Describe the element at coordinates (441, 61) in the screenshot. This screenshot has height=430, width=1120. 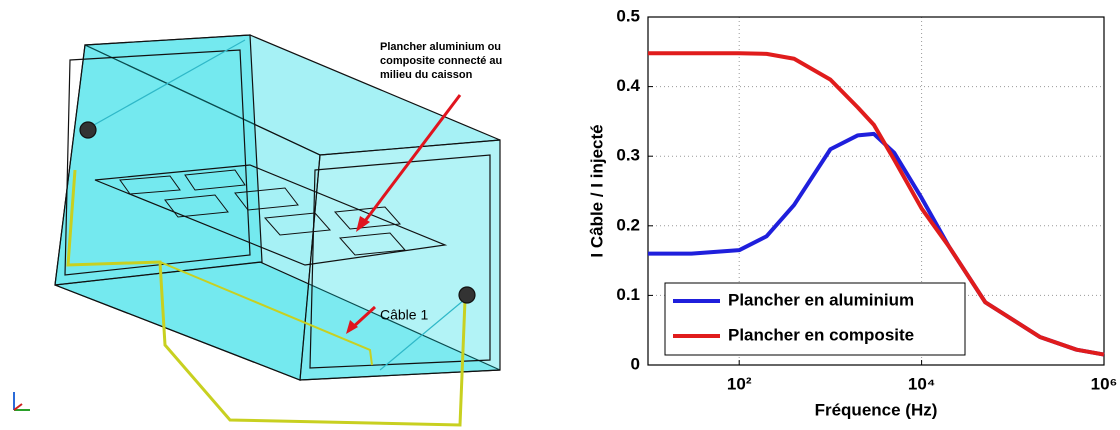
I see `annotation: composite connecté au` at that location.